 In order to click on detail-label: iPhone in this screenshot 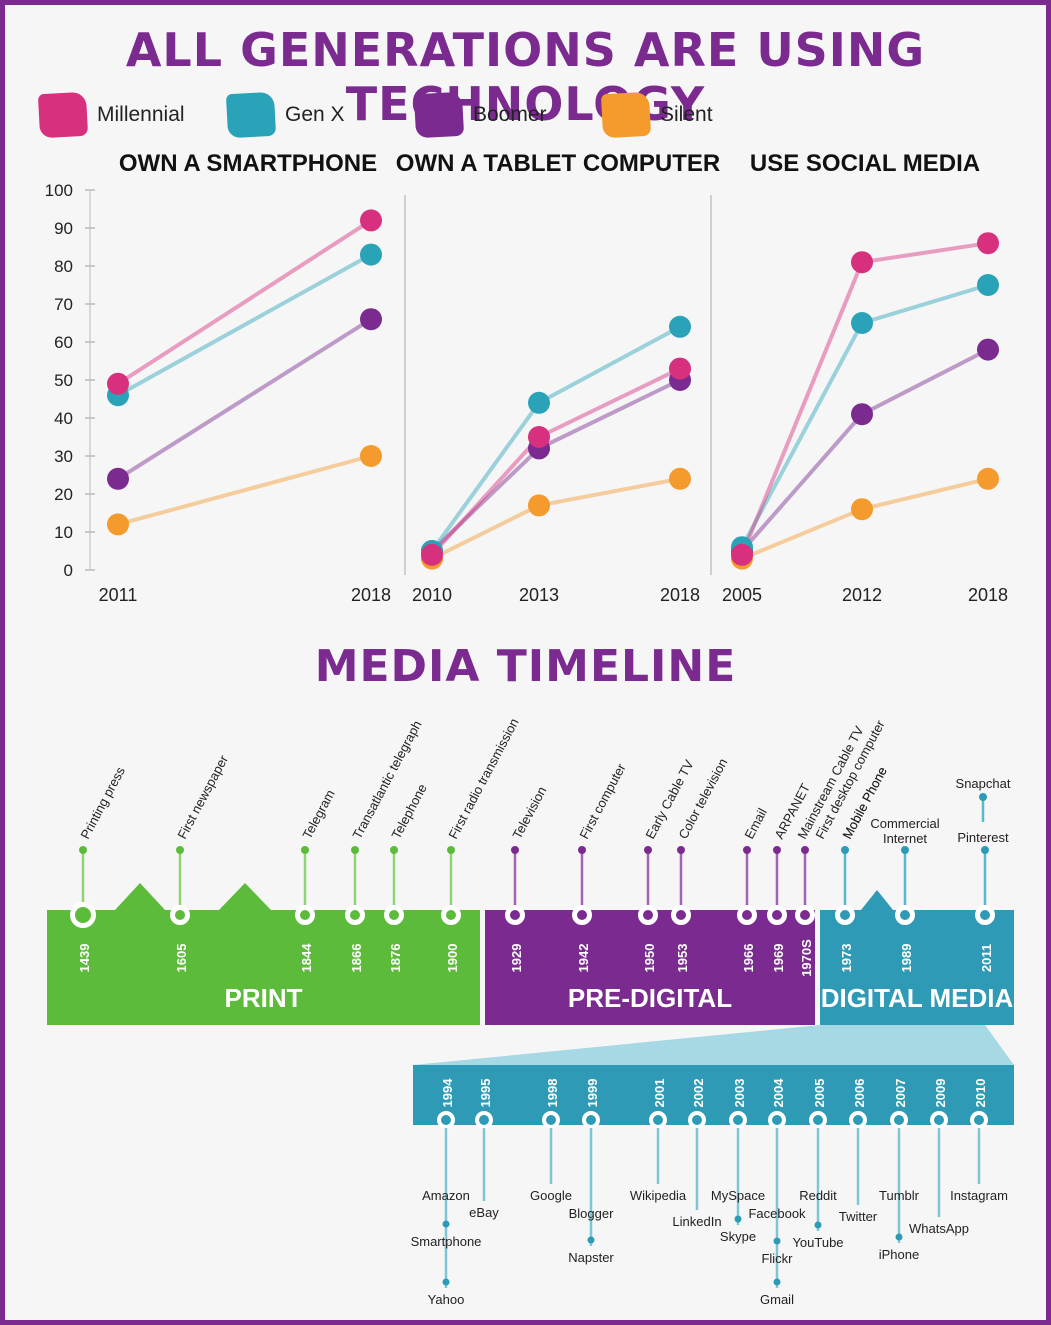, I will do `click(899, 1254)`.